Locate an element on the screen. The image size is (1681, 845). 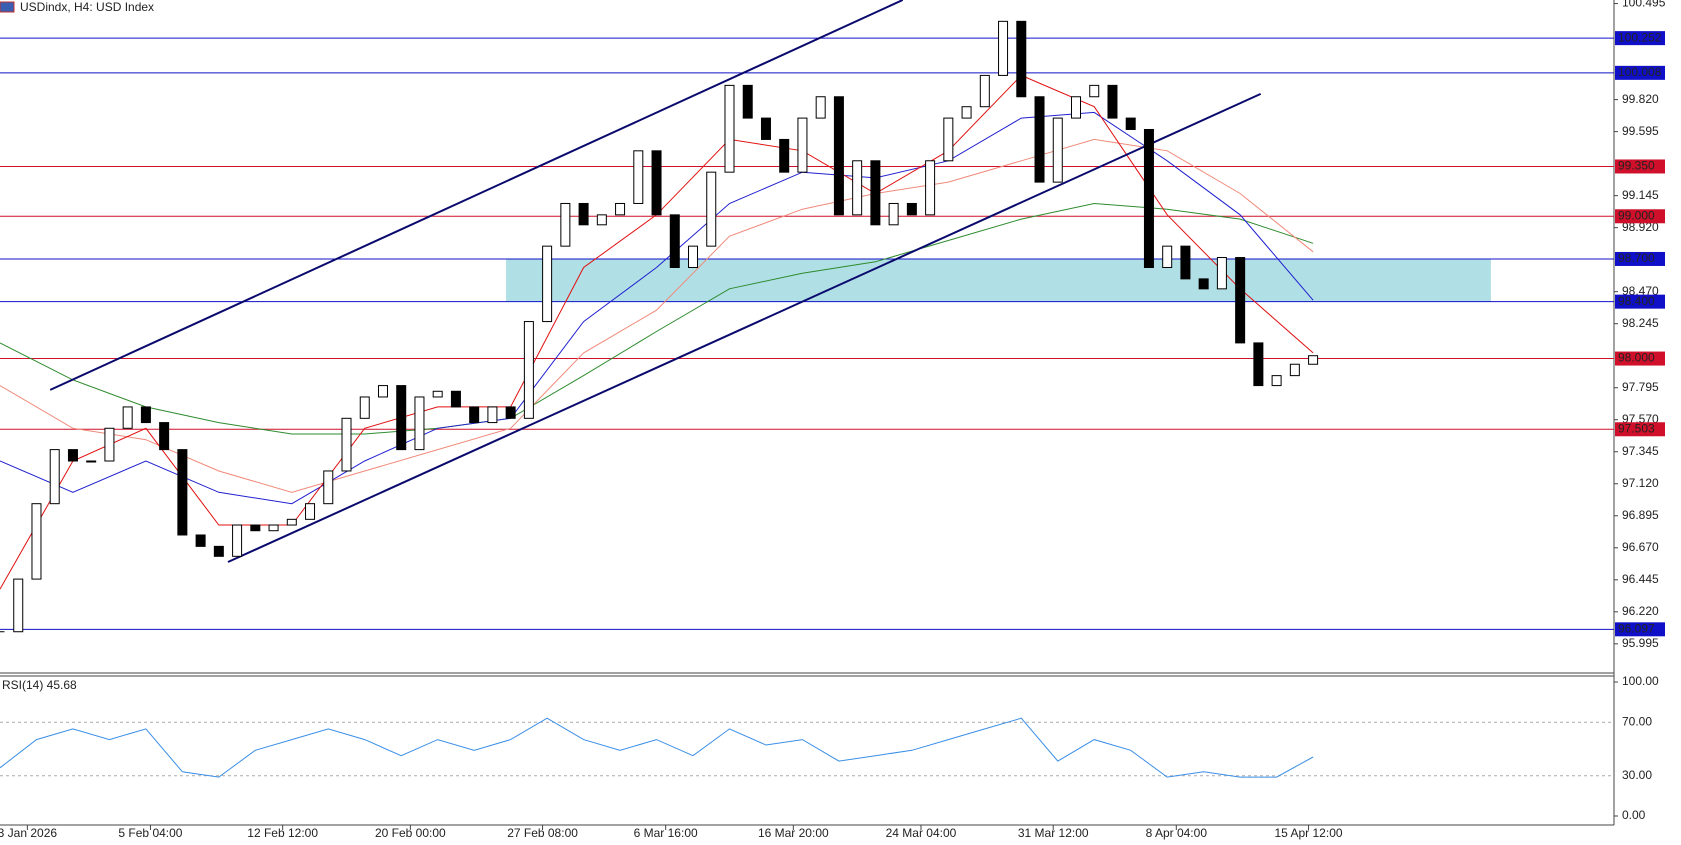
y-tick-label: 97.795 is located at coordinates (1640, 387).